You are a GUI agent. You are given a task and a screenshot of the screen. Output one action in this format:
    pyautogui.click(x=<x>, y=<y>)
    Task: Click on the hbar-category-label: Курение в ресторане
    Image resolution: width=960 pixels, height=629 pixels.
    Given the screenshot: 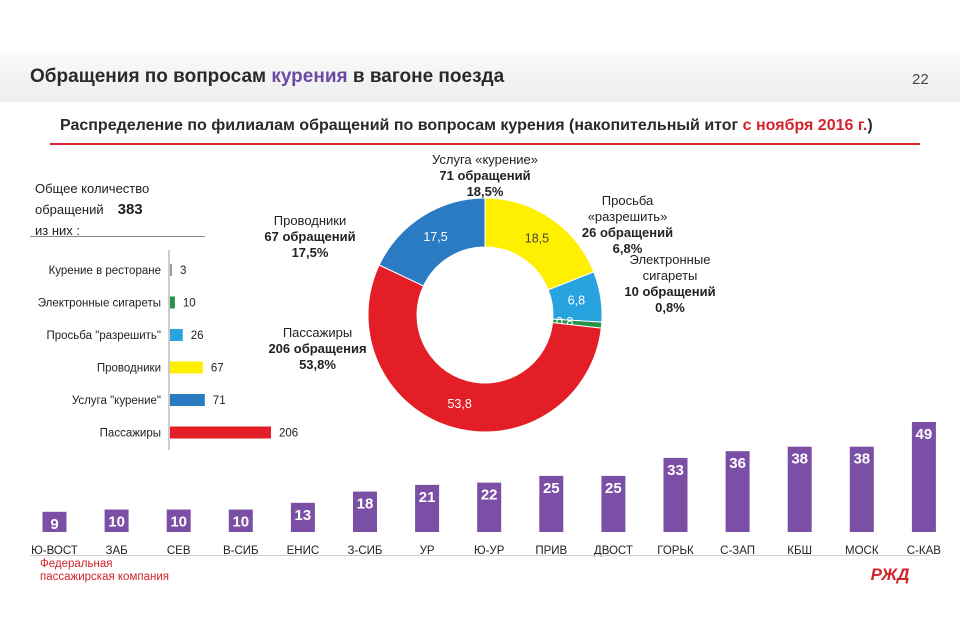 What is the action you would take?
    pyautogui.click(x=105, y=271)
    